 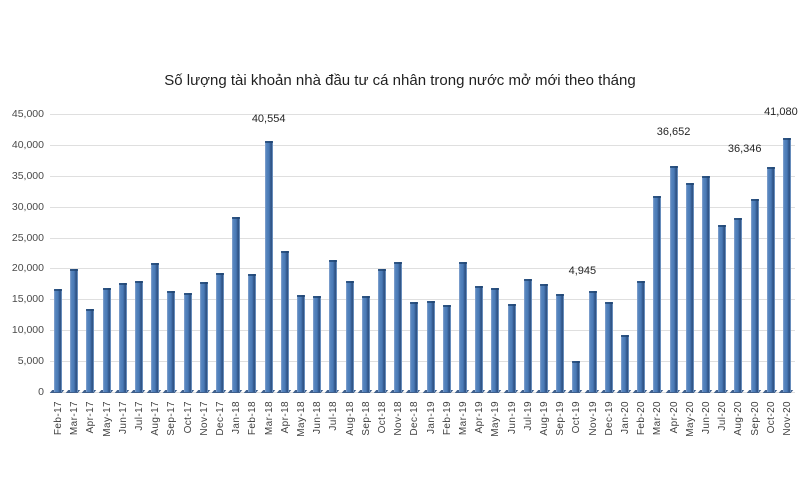 What do you see at coordinates (27, 206) in the screenshot?
I see `y-tick-label: 30,000` at bounding box center [27, 206].